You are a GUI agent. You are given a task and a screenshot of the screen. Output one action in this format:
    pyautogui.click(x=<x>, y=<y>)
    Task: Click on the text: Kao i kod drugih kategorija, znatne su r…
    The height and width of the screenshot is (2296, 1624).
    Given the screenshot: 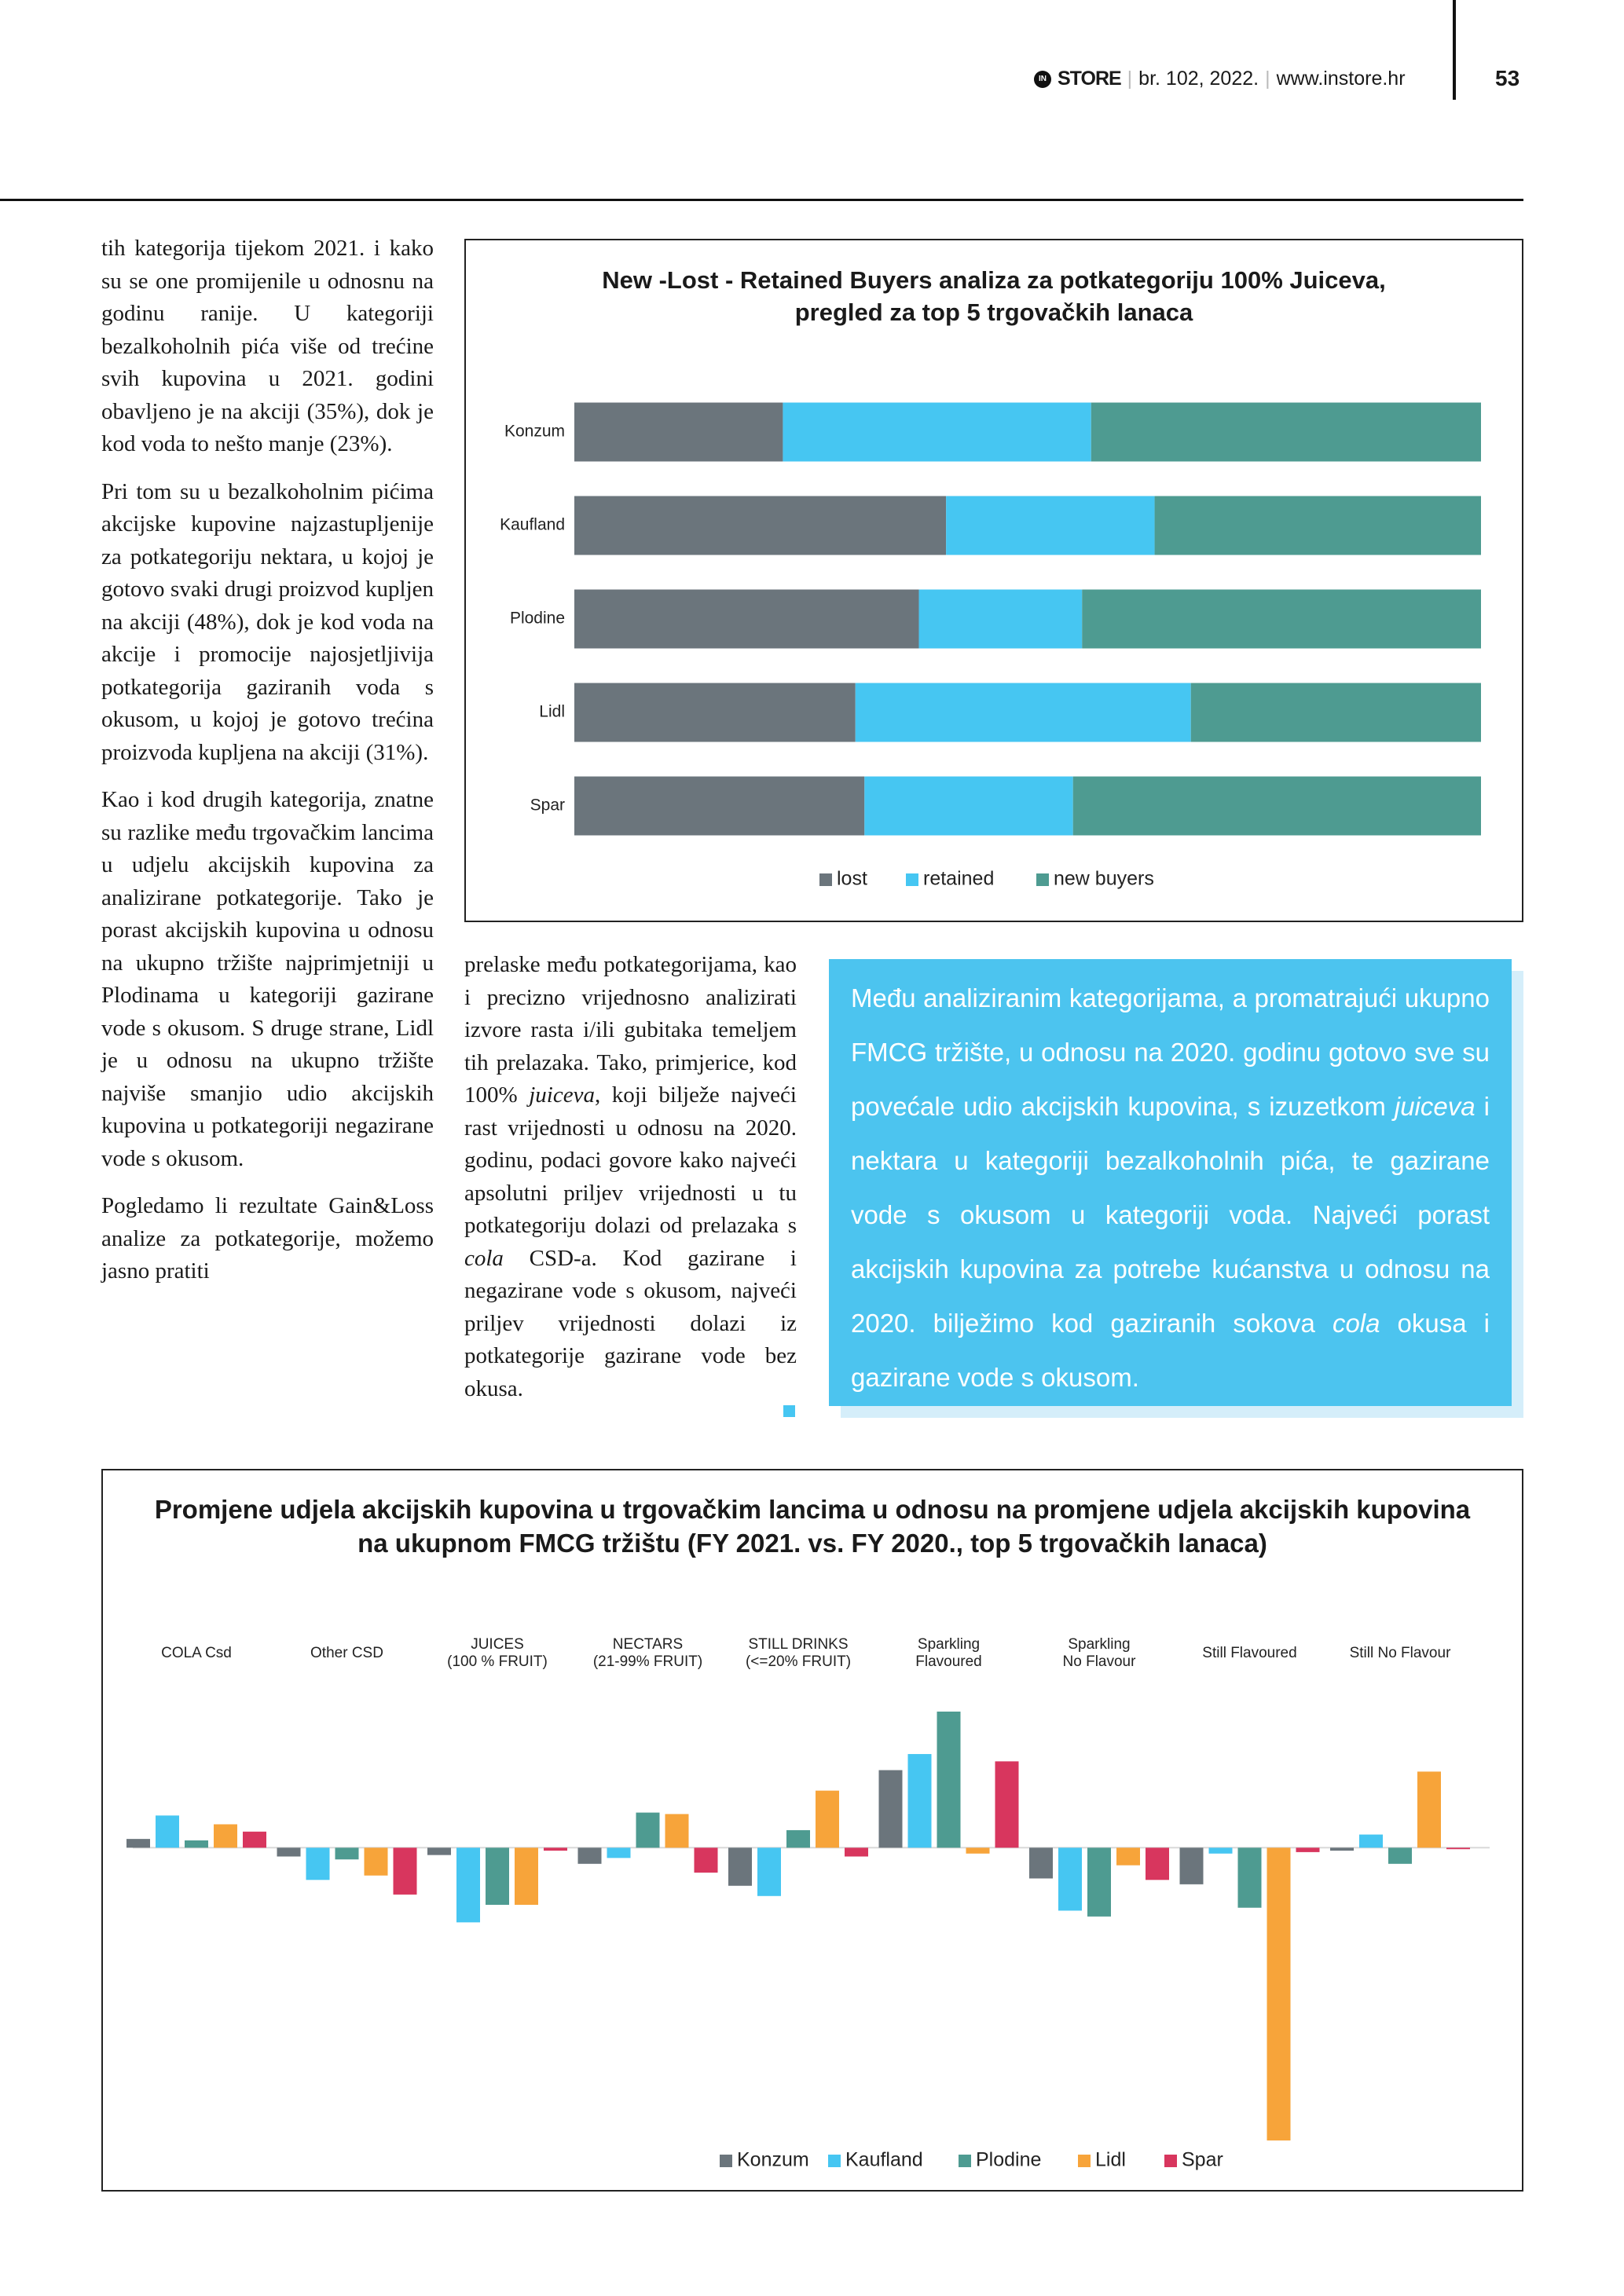 What is the action you would take?
    pyautogui.click(x=267, y=979)
    